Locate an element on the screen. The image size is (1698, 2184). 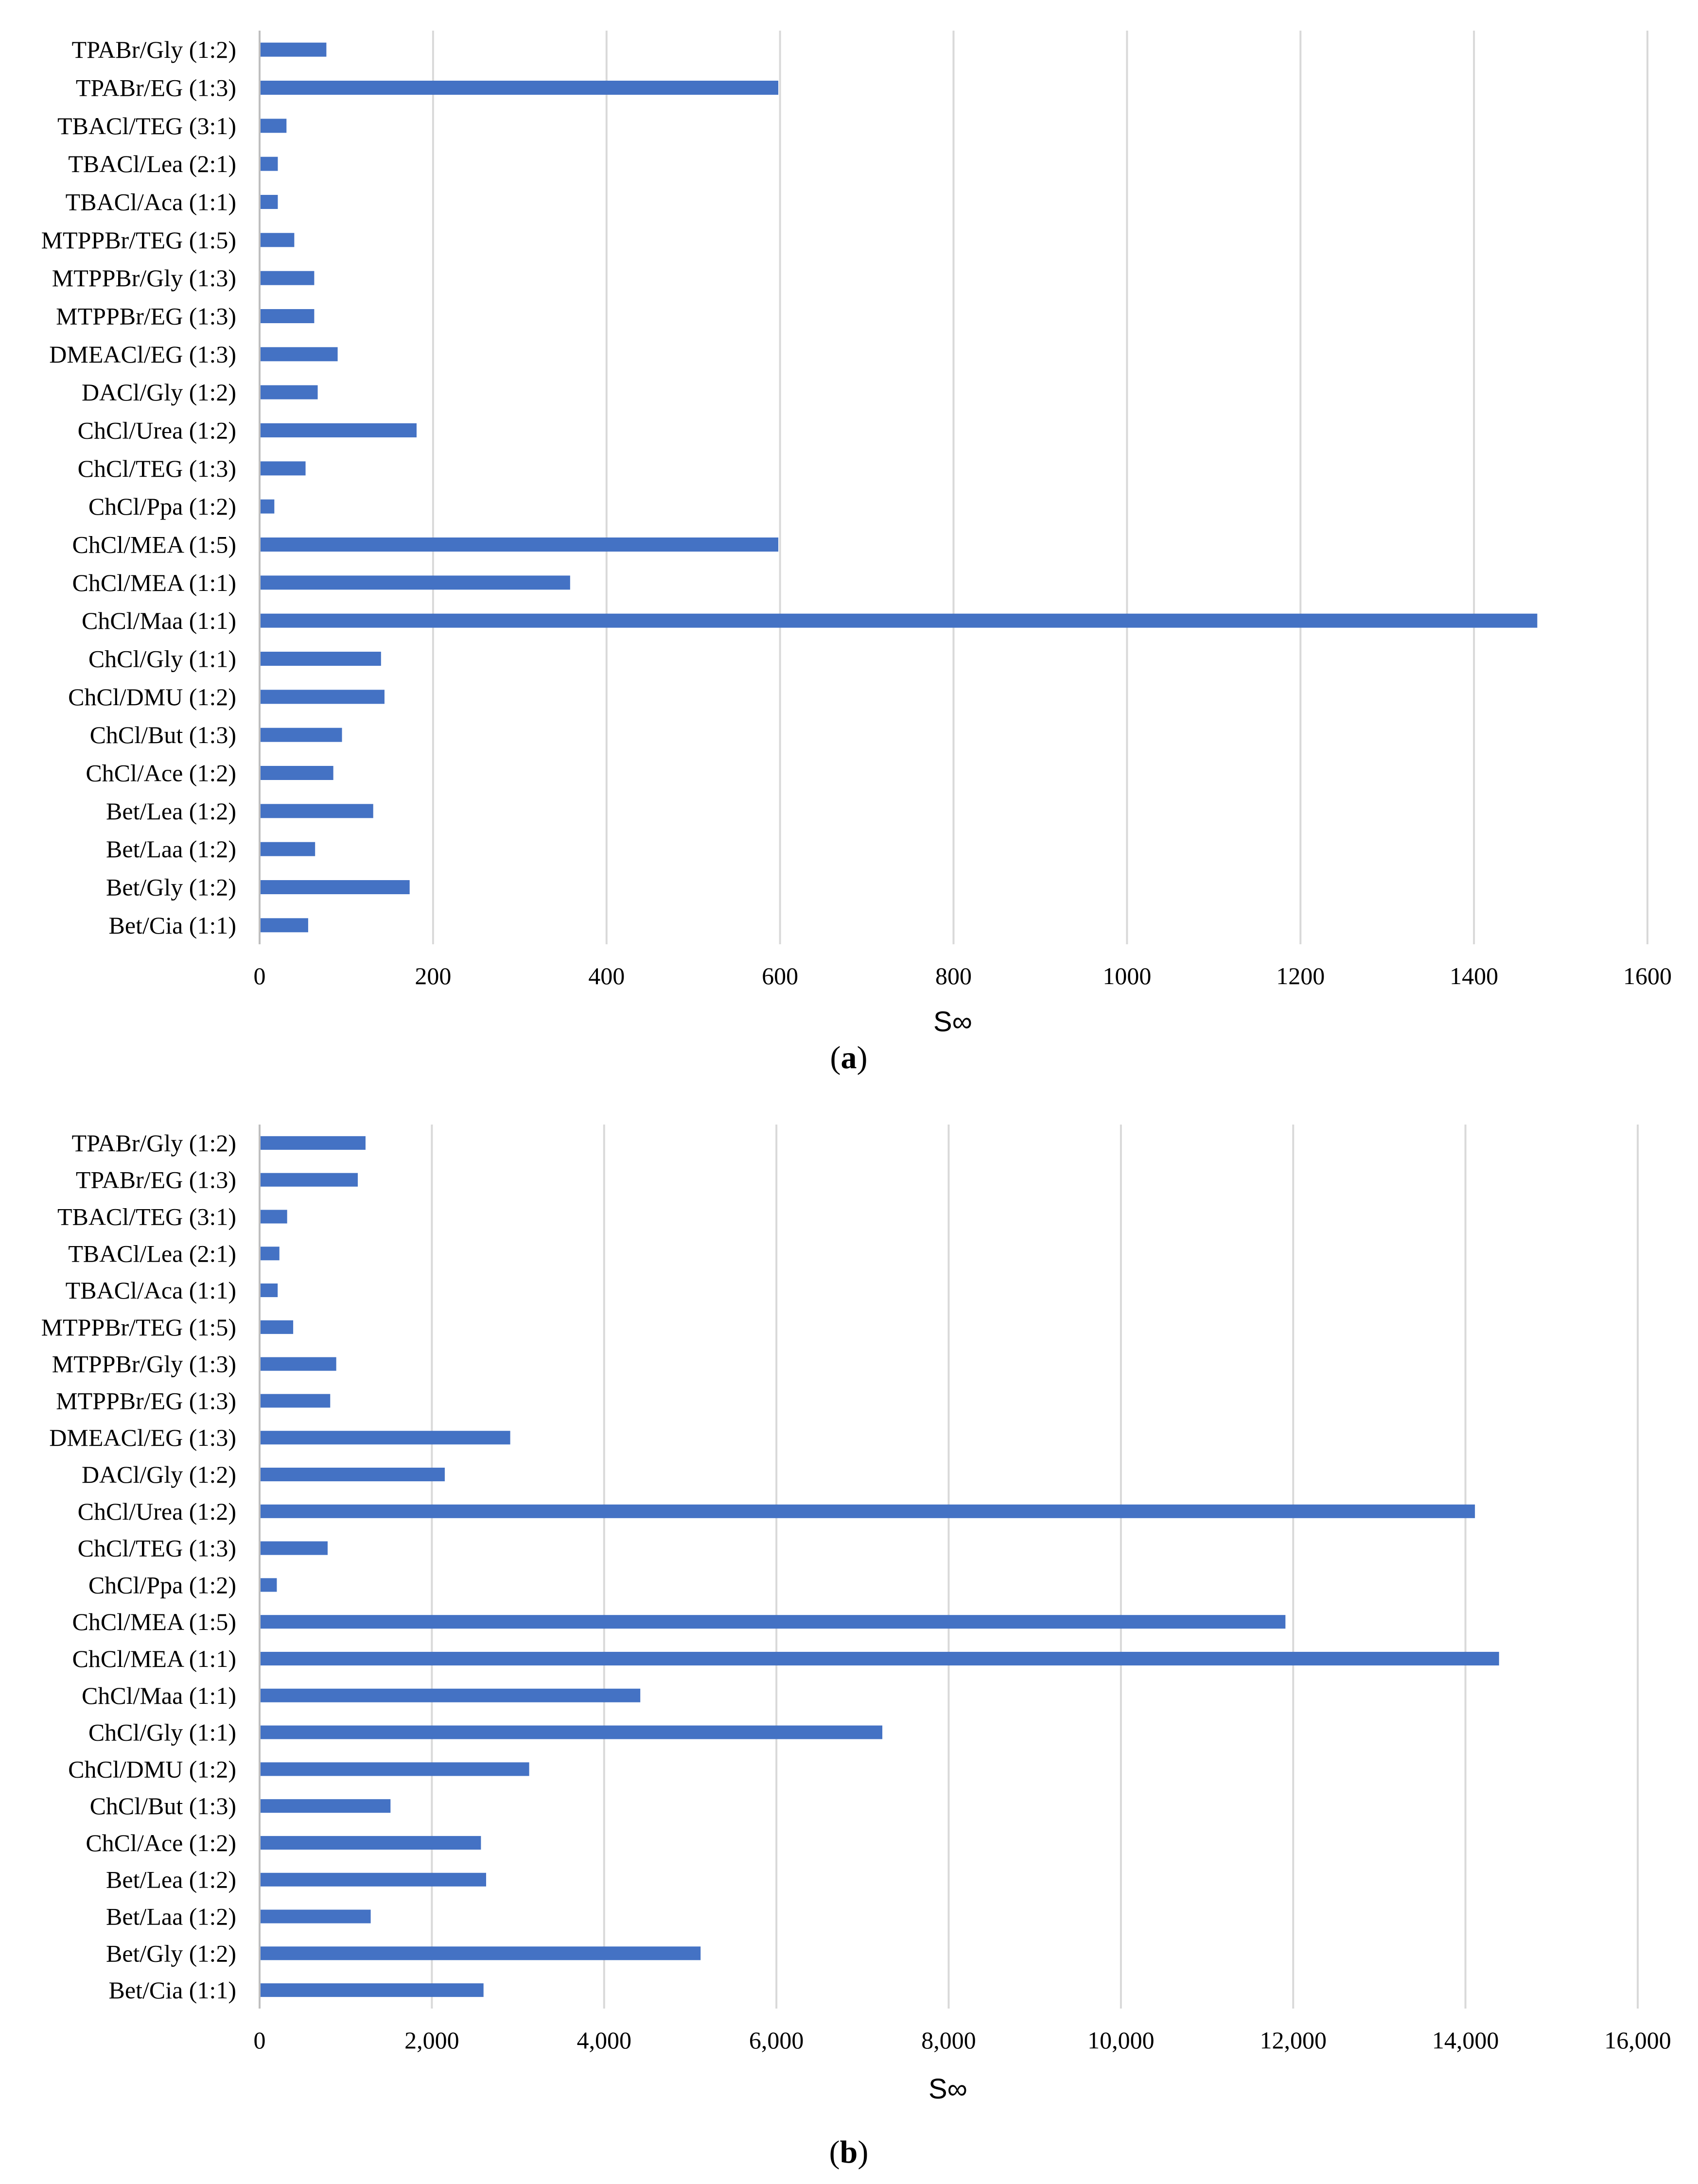
x-tick-label: 400 is located at coordinates (606, 975).